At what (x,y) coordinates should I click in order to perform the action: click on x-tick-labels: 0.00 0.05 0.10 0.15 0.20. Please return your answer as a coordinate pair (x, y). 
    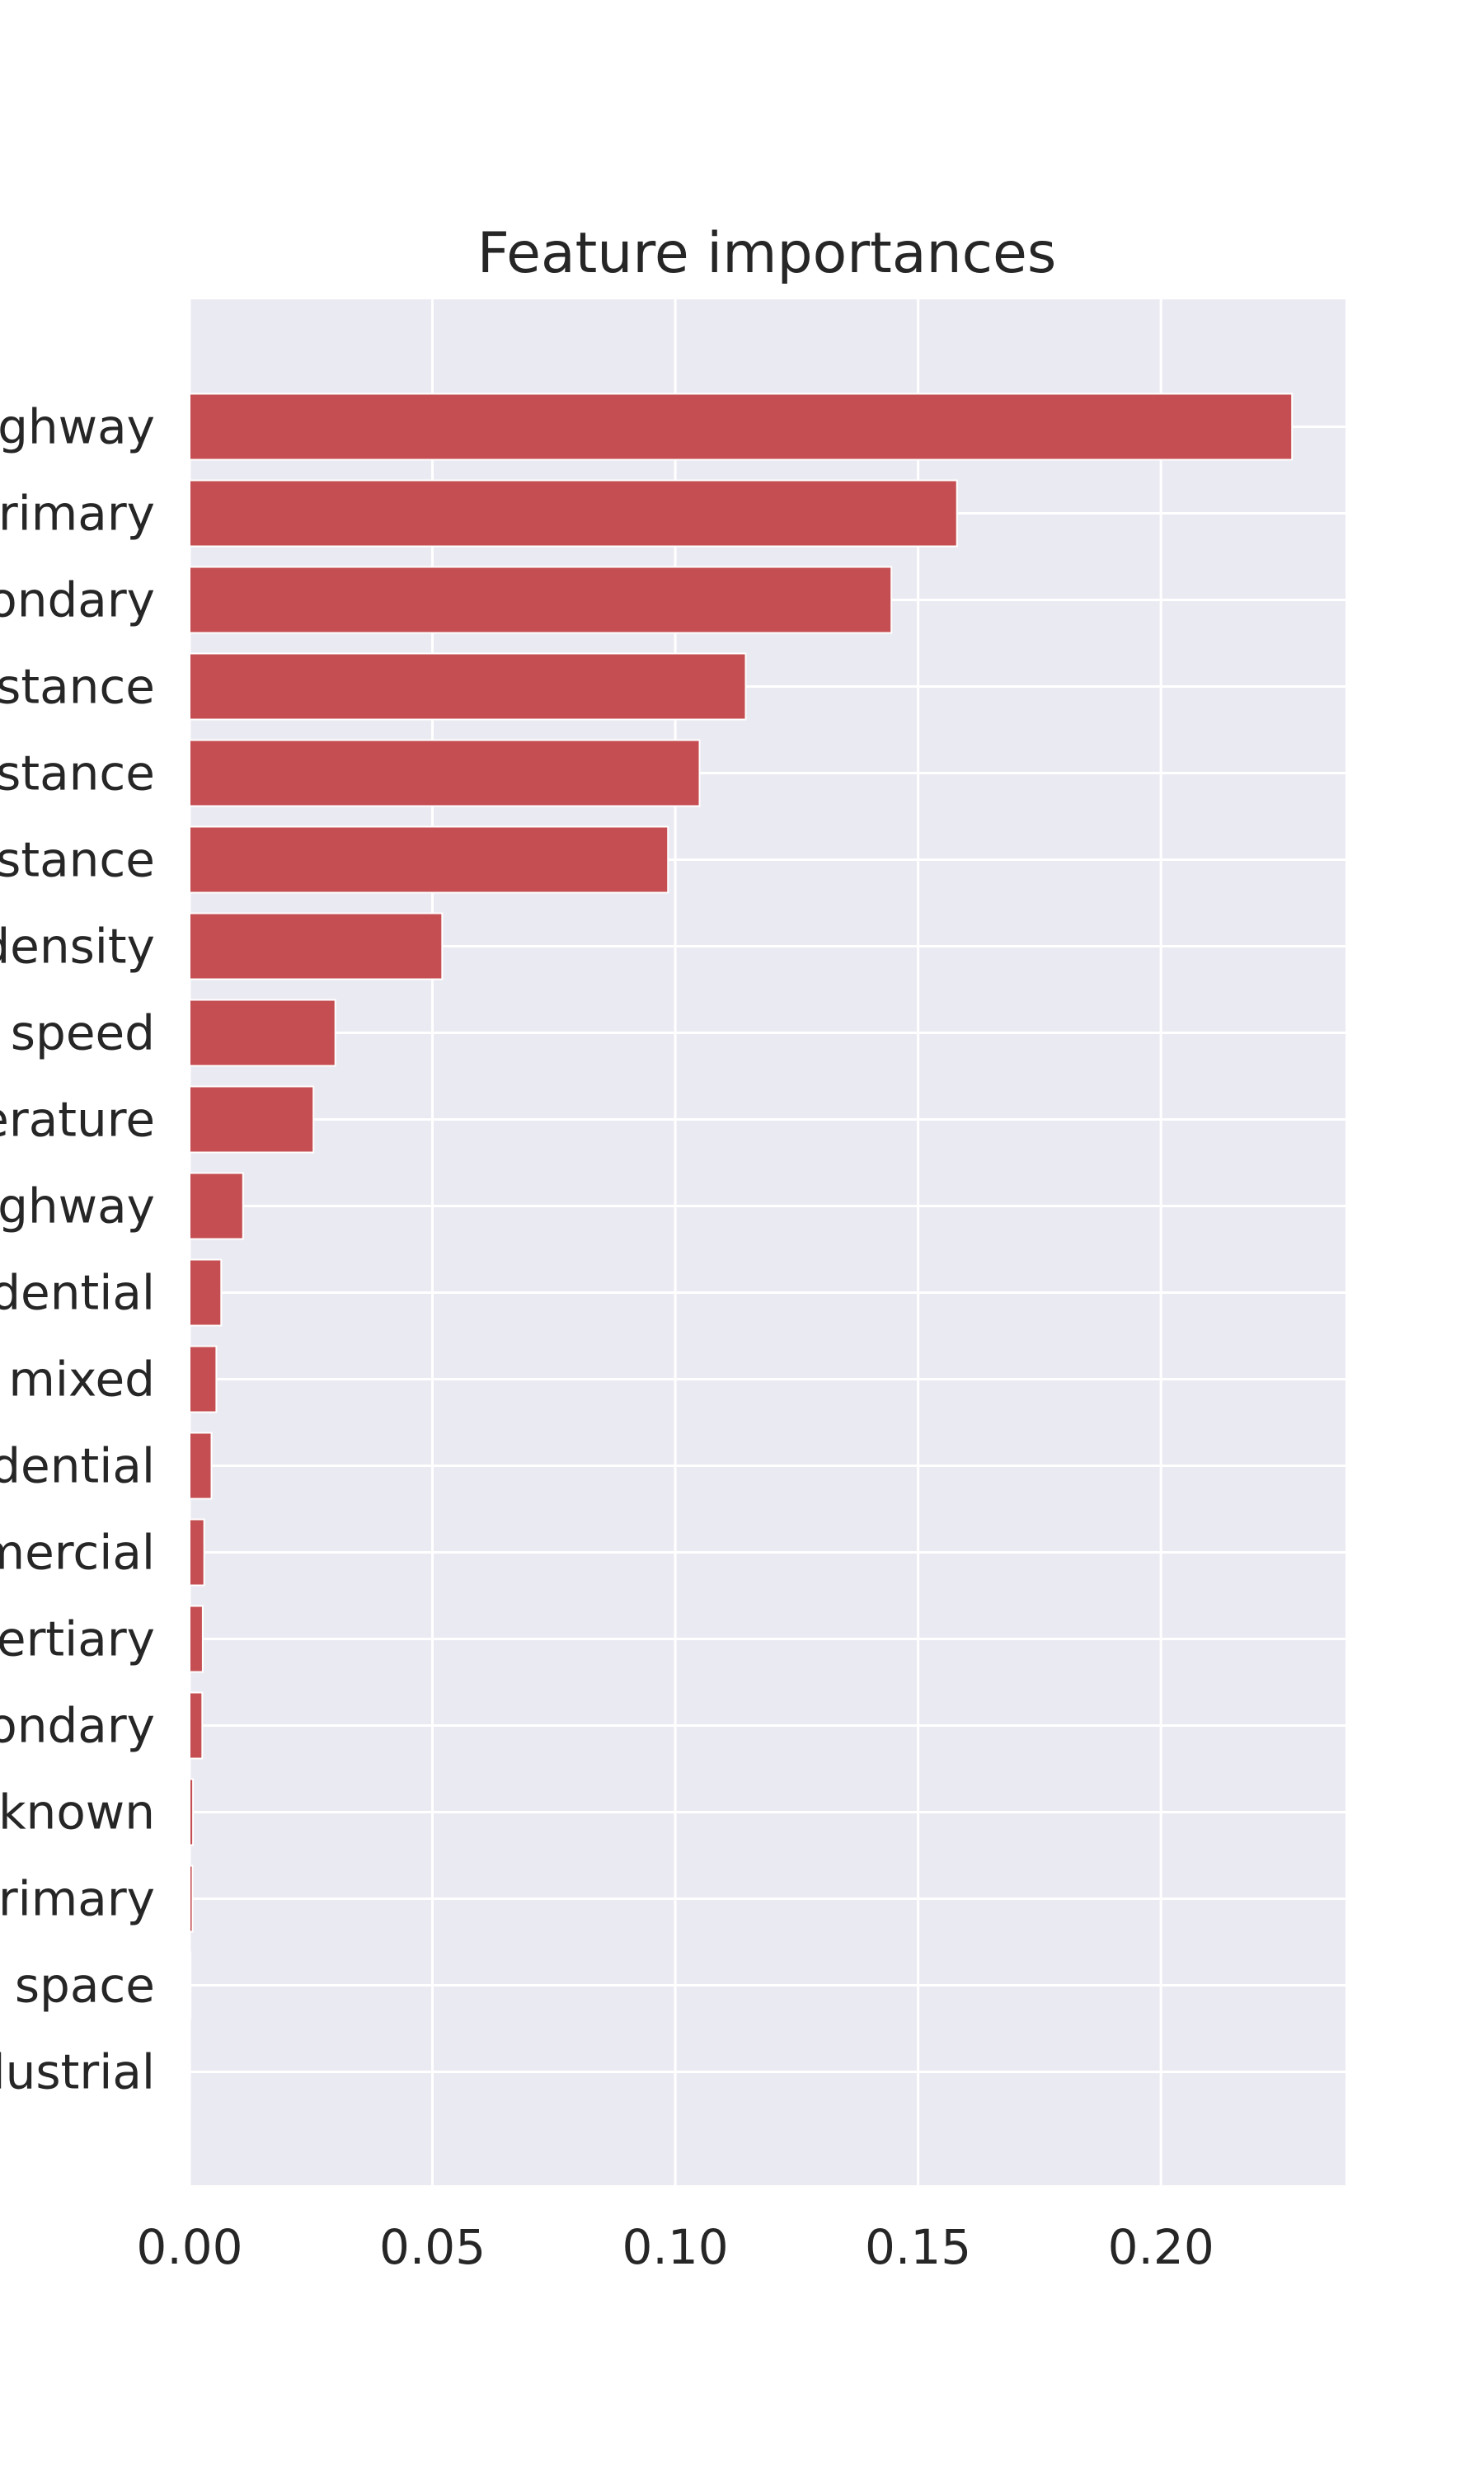
    Looking at the image, I should click on (675, 2247).